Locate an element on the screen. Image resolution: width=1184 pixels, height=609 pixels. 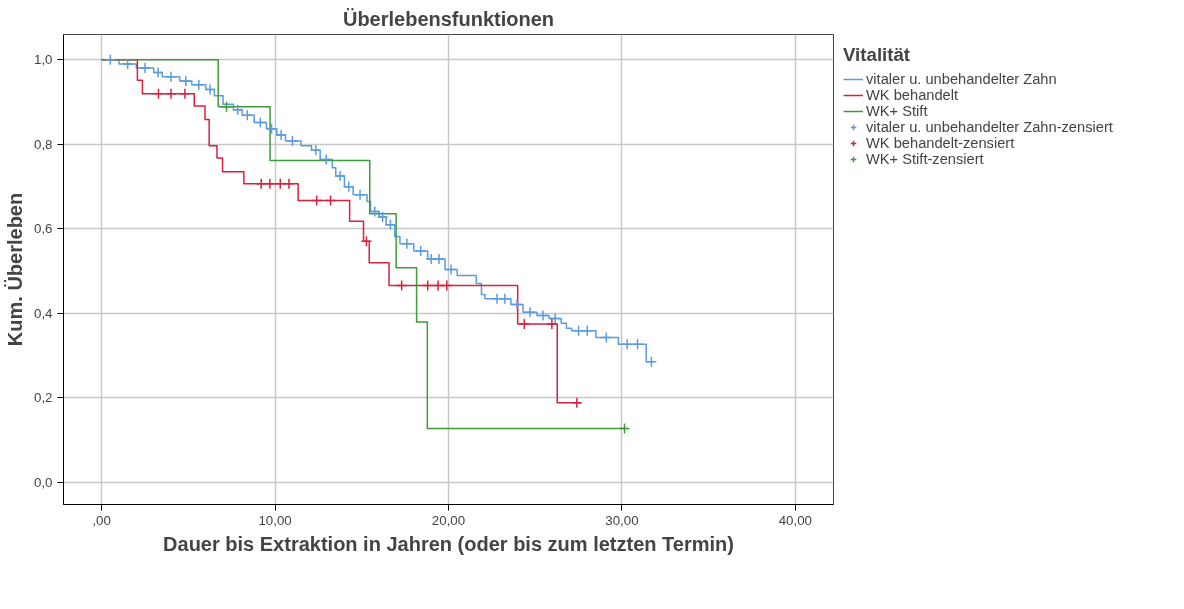
y-tick-label: 0,0 is located at coordinates (43, 483).